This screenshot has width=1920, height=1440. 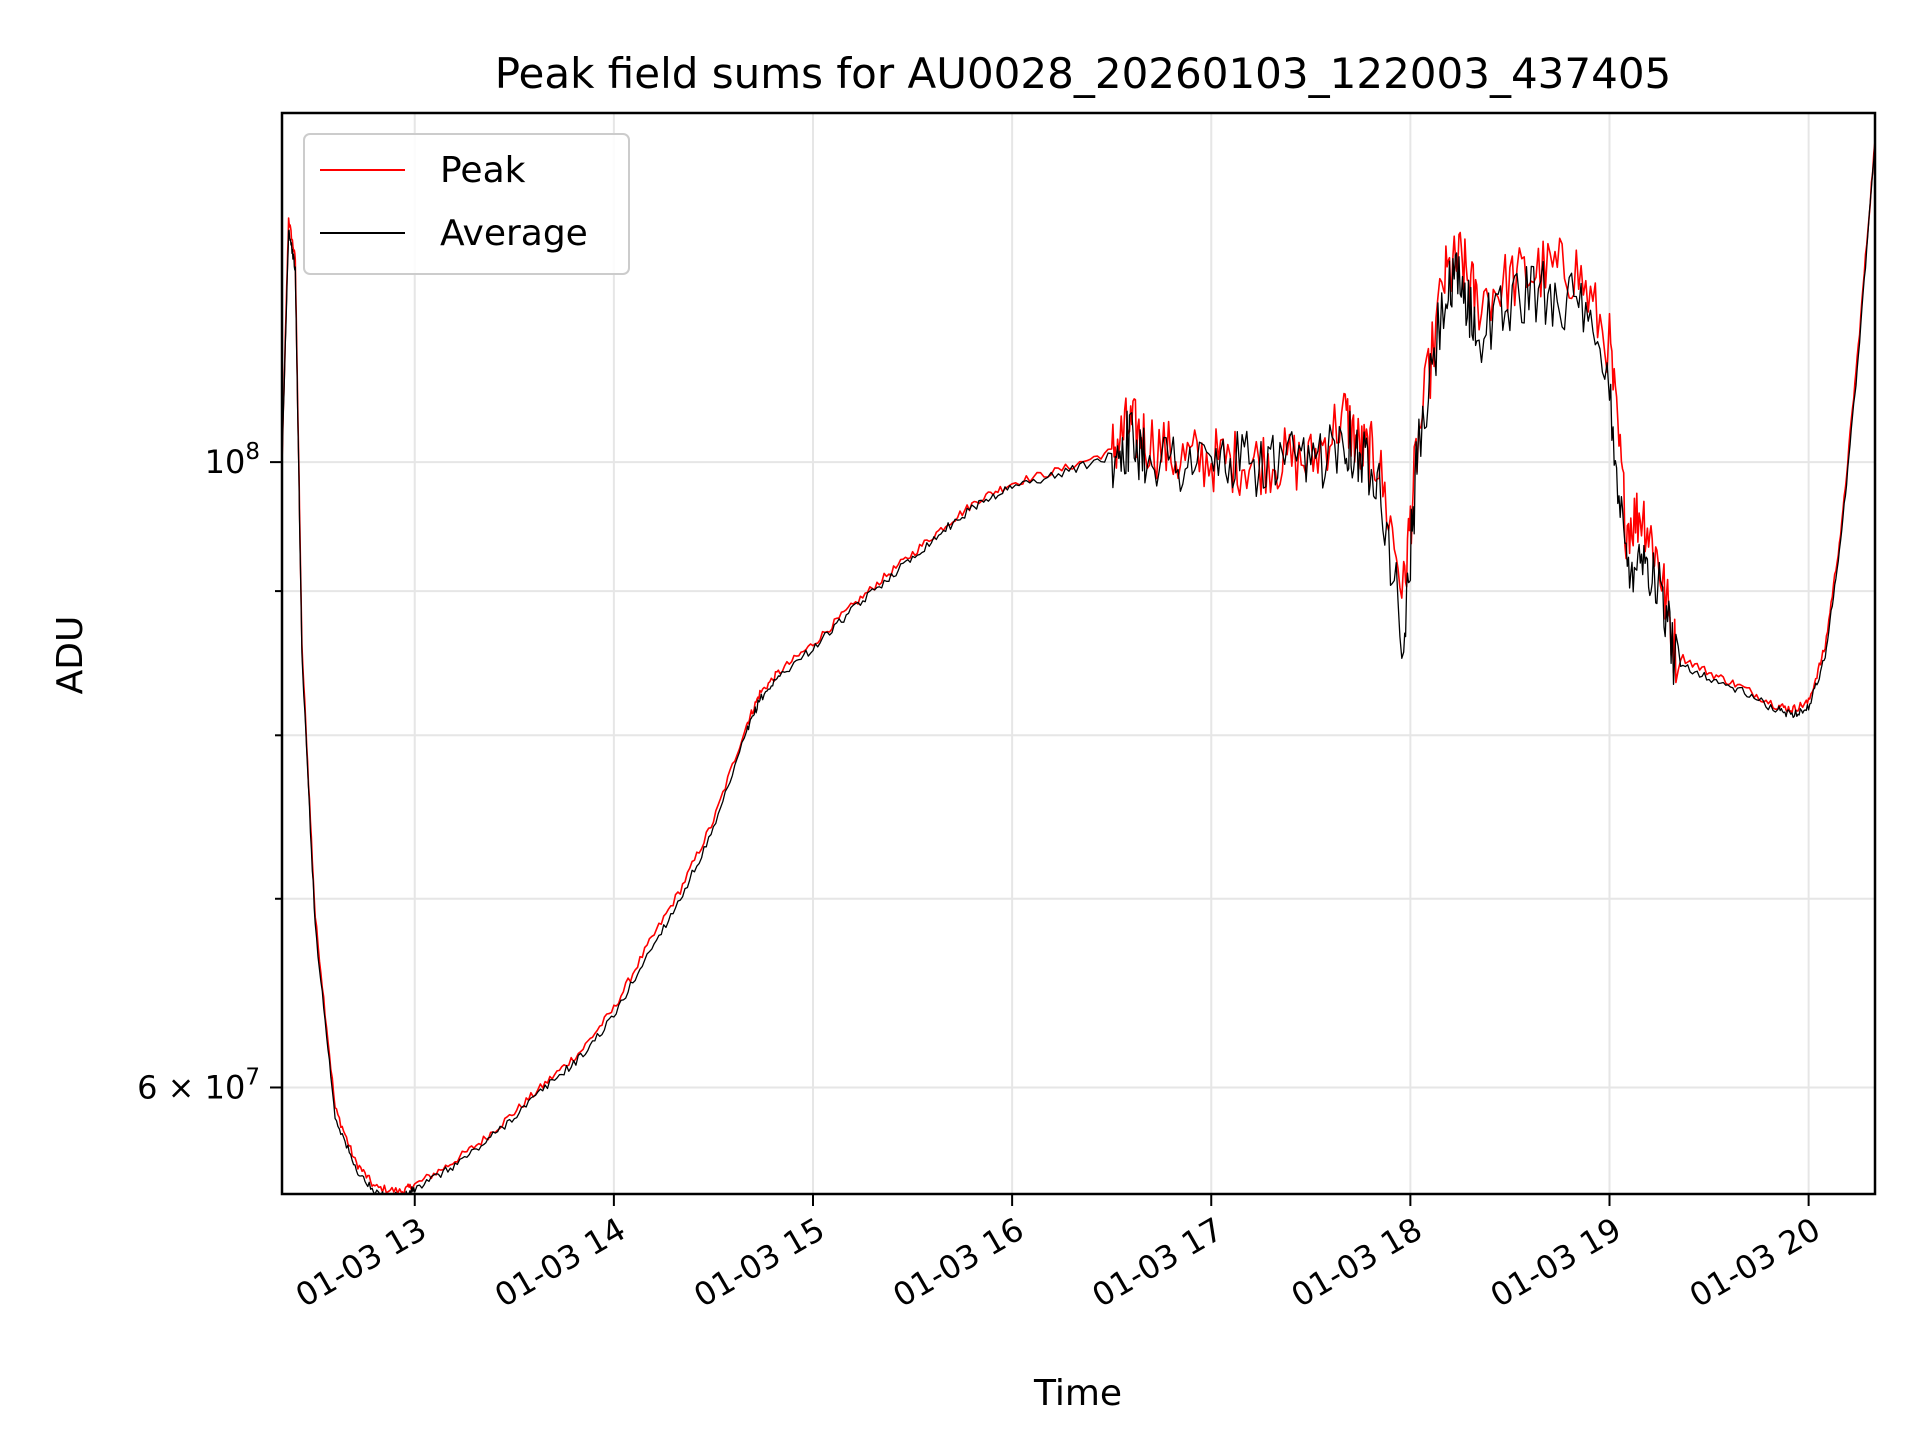 What do you see at coordinates (232, 460) in the screenshot?
I see `y-tick-label: 108` at bounding box center [232, 460].